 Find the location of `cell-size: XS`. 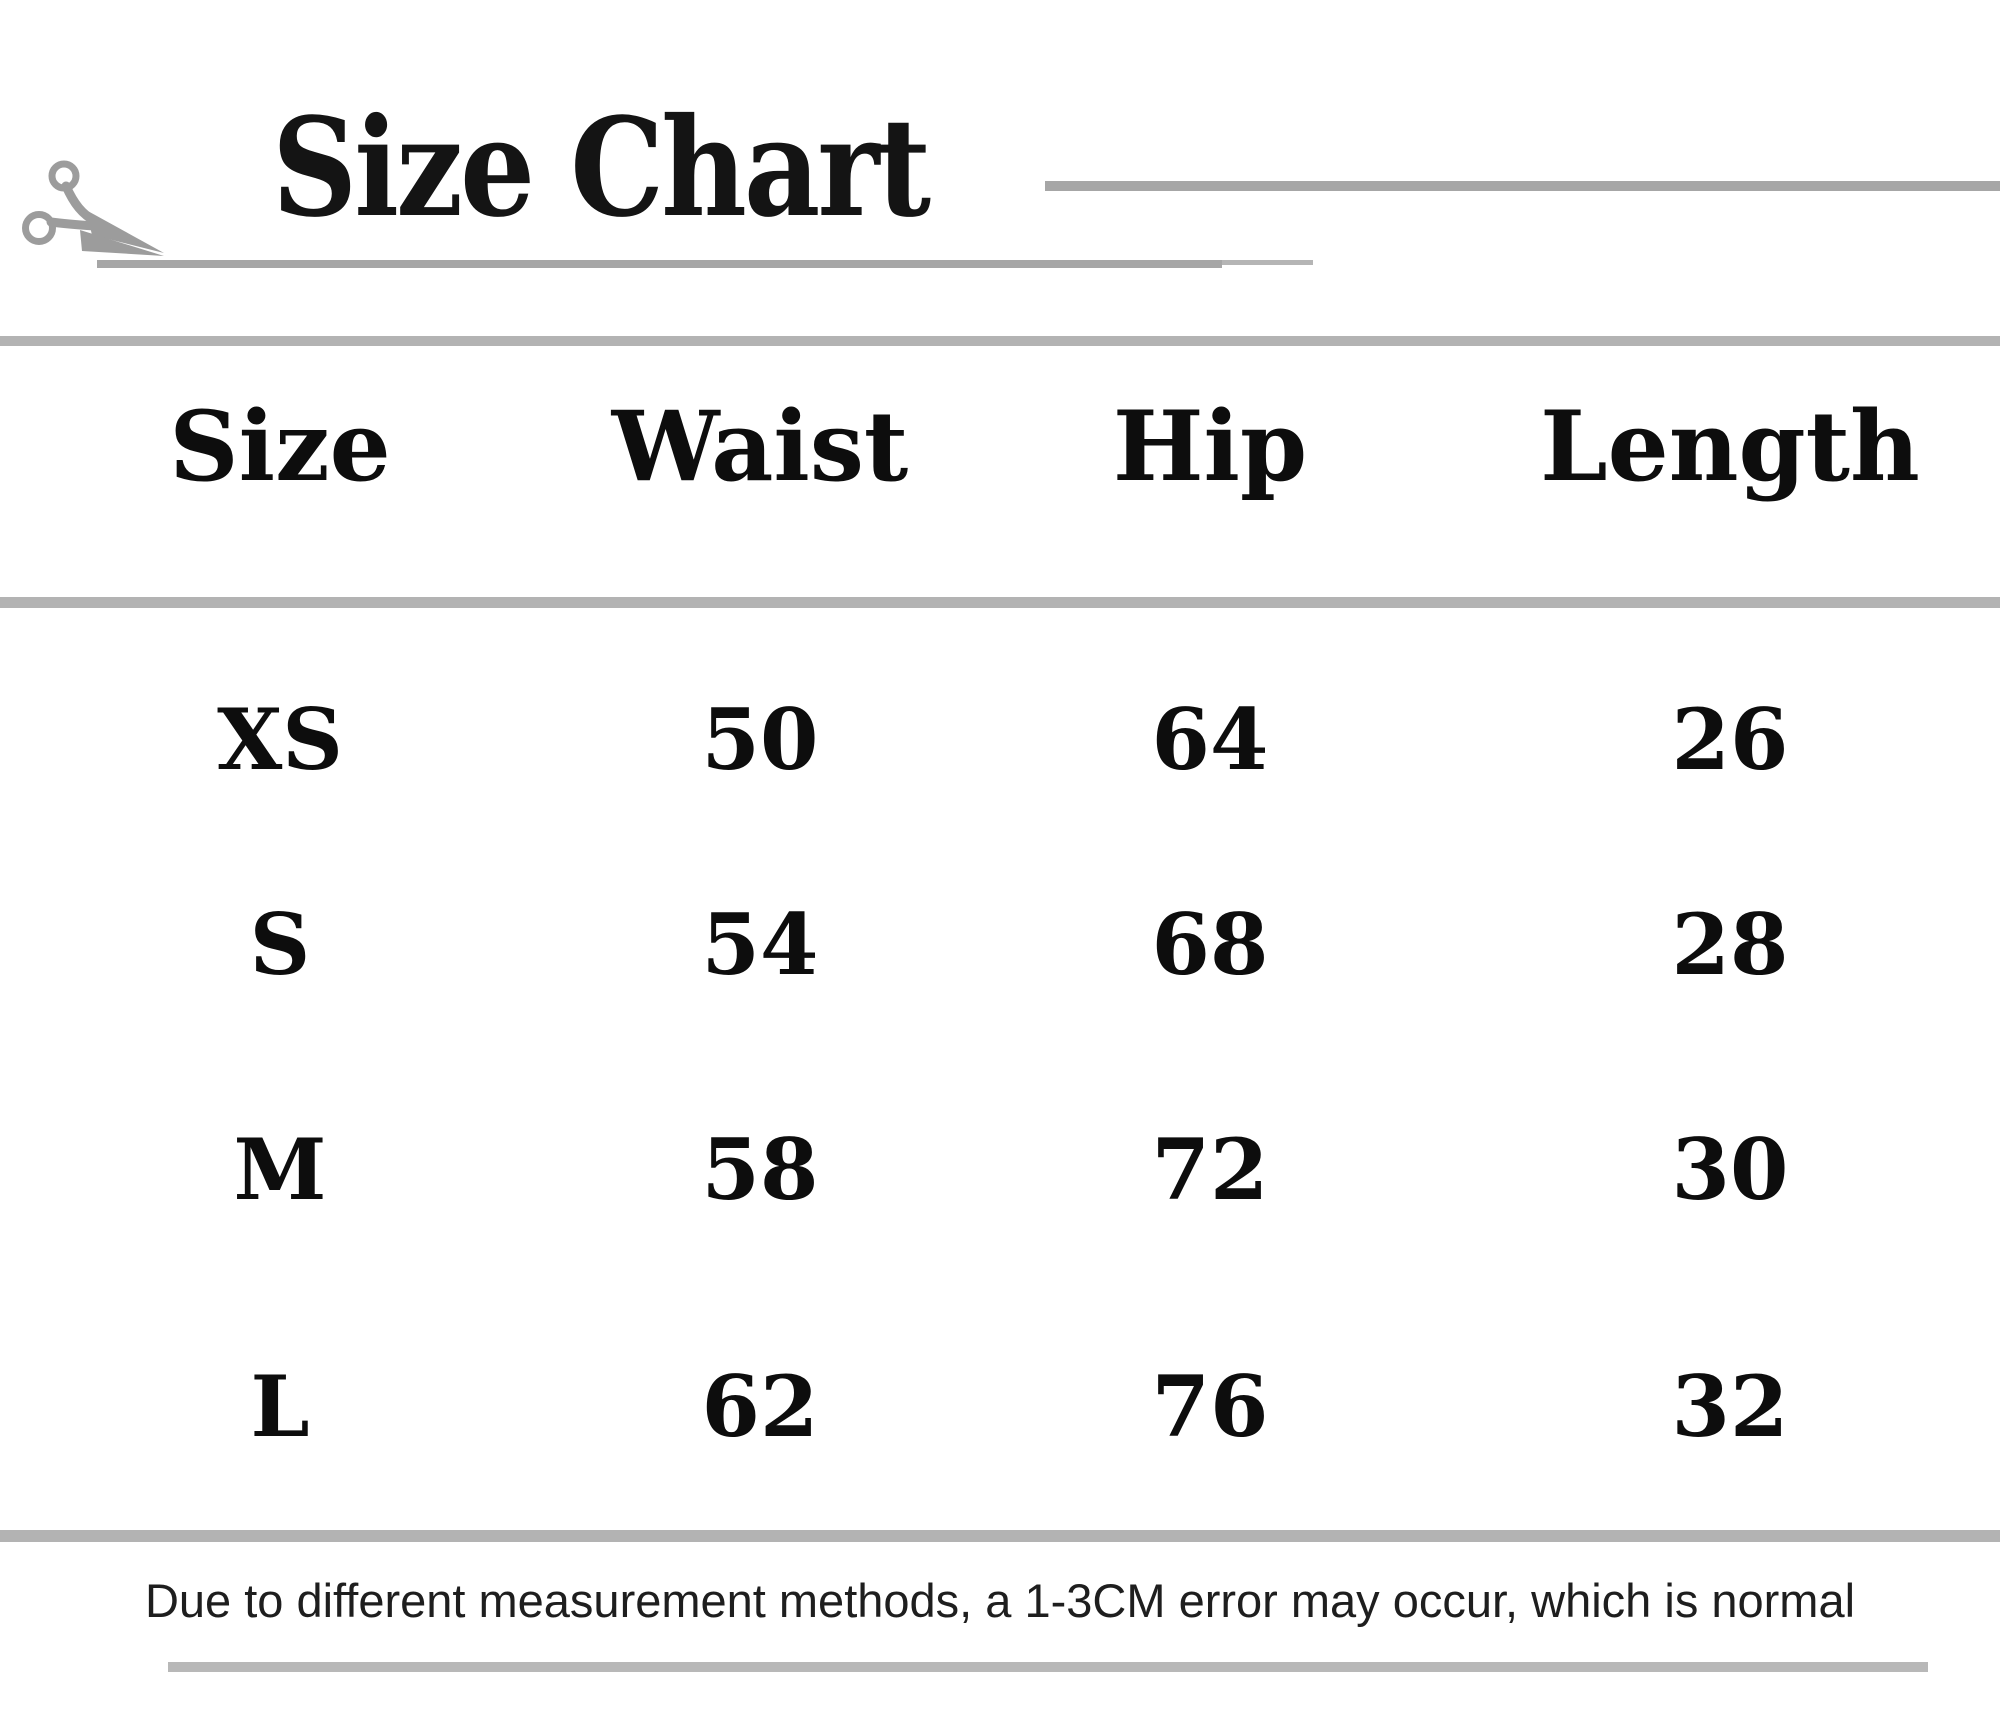

cell-size: XS is located at coordinates (280, 739).